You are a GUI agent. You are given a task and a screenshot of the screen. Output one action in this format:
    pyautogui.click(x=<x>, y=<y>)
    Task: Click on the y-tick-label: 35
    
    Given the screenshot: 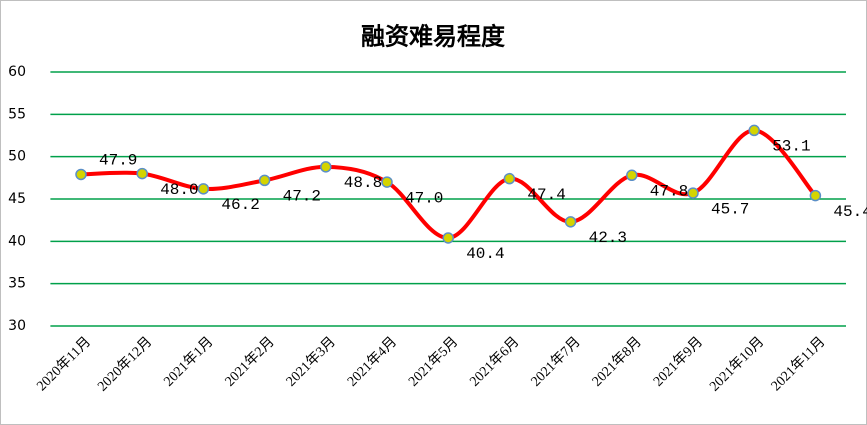 What is the action you would take?
    pyautogui.click(x=17, y=284)
    